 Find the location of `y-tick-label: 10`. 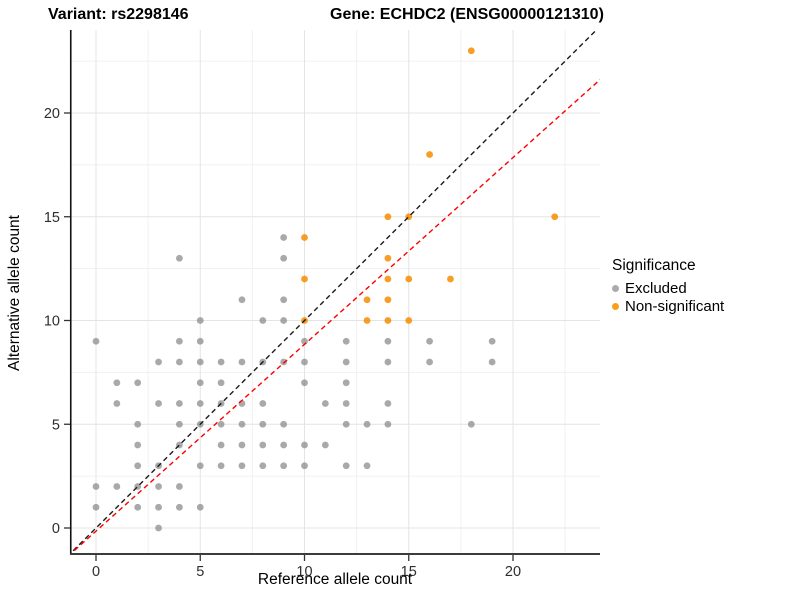

y-tick-label: 10 is located at coordinates (52, 322).